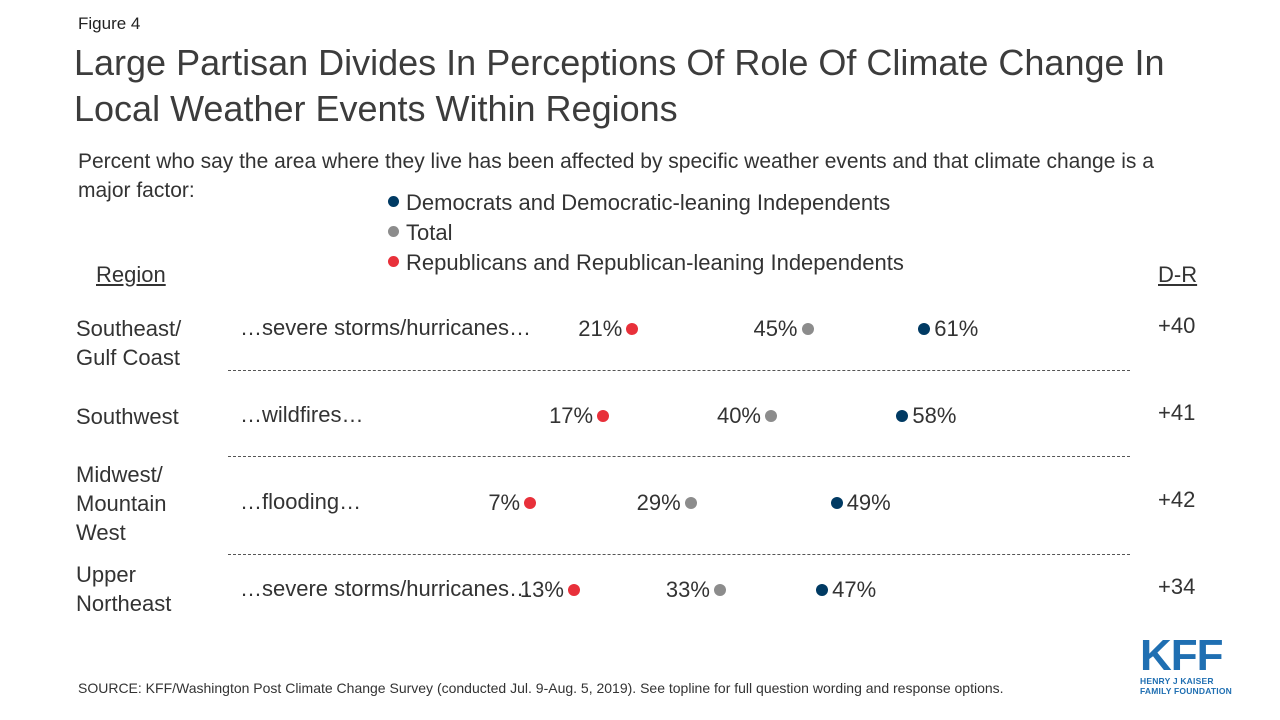  What do you see at coordinates (393, 201) in the screenshot?
I see `legend-dot-dem` at bounding box center [393, 201].